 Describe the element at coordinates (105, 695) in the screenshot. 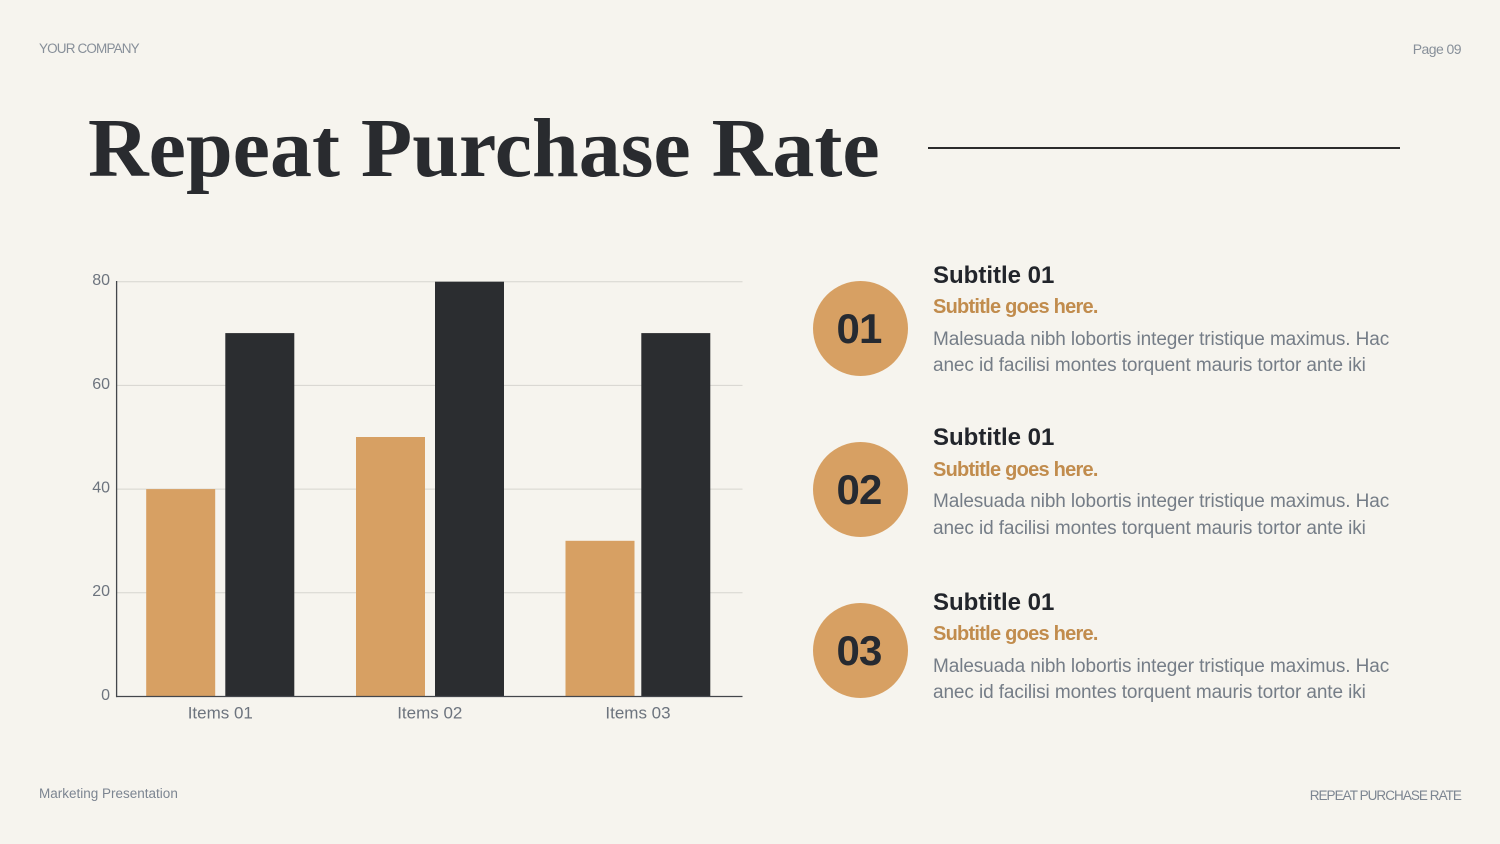

I see `svg-text: 0` at that location.